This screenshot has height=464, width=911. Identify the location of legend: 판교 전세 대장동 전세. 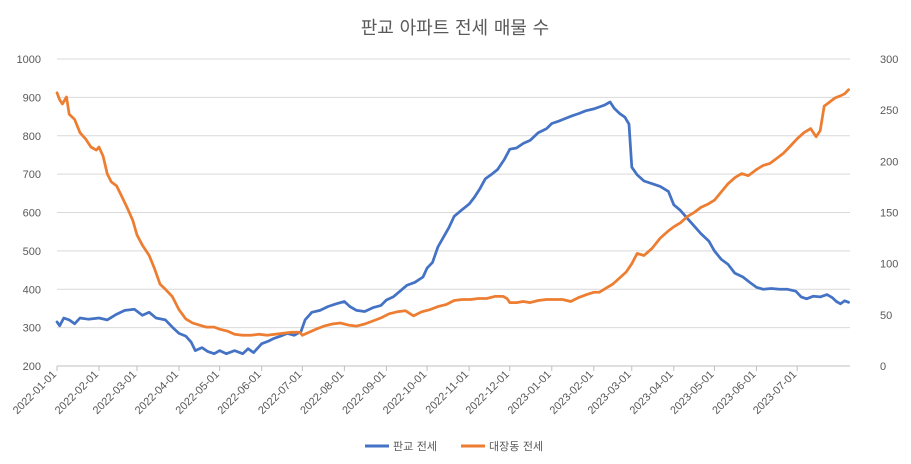
(454, 446).